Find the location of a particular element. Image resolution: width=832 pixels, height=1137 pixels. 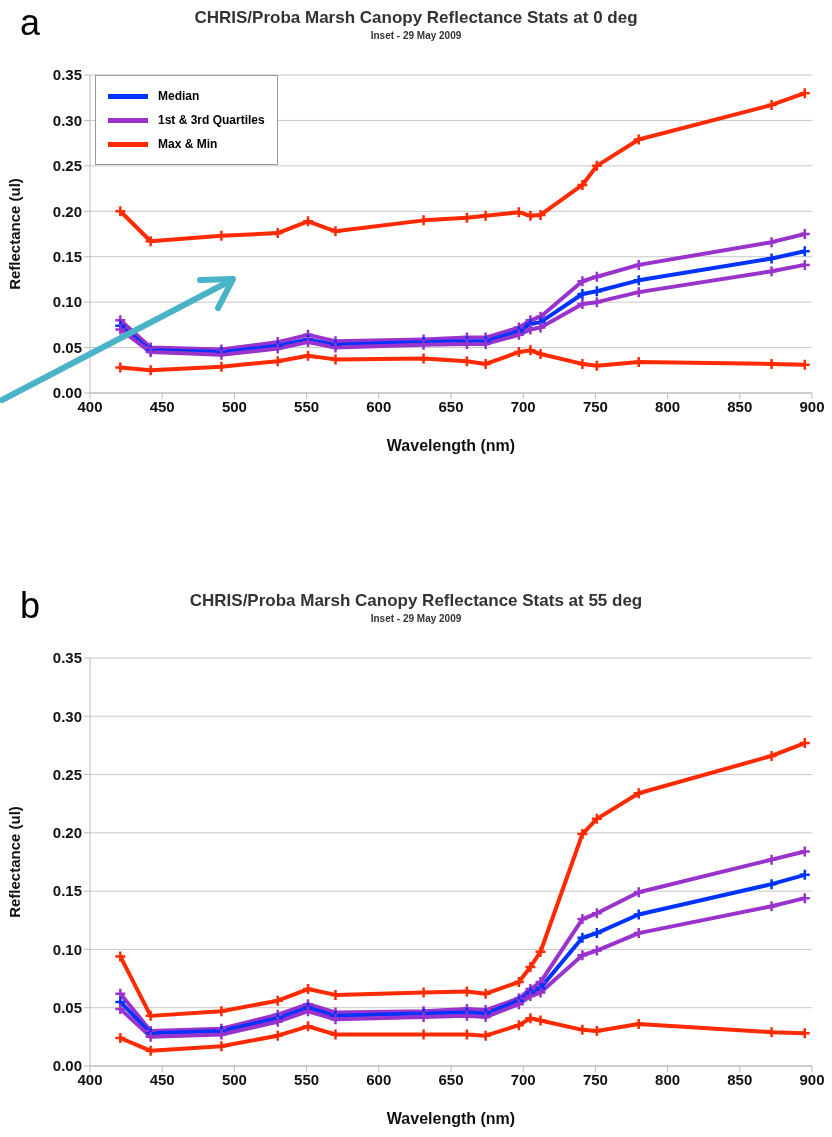

text: a is located at coordinates (30, 23).